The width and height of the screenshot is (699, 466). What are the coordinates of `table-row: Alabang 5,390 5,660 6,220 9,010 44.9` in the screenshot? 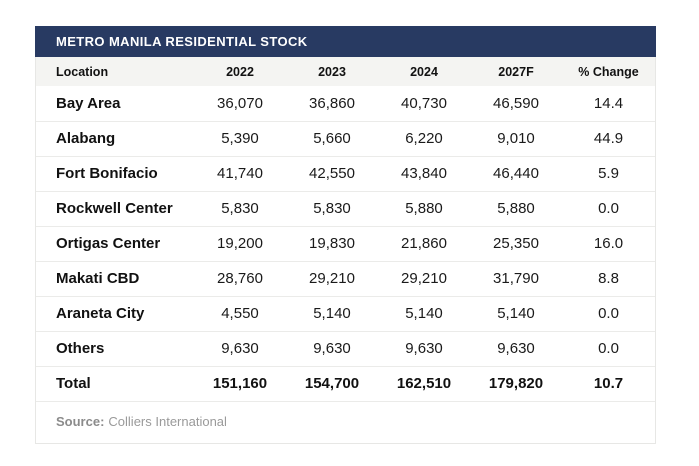 It's located at (345, 138).